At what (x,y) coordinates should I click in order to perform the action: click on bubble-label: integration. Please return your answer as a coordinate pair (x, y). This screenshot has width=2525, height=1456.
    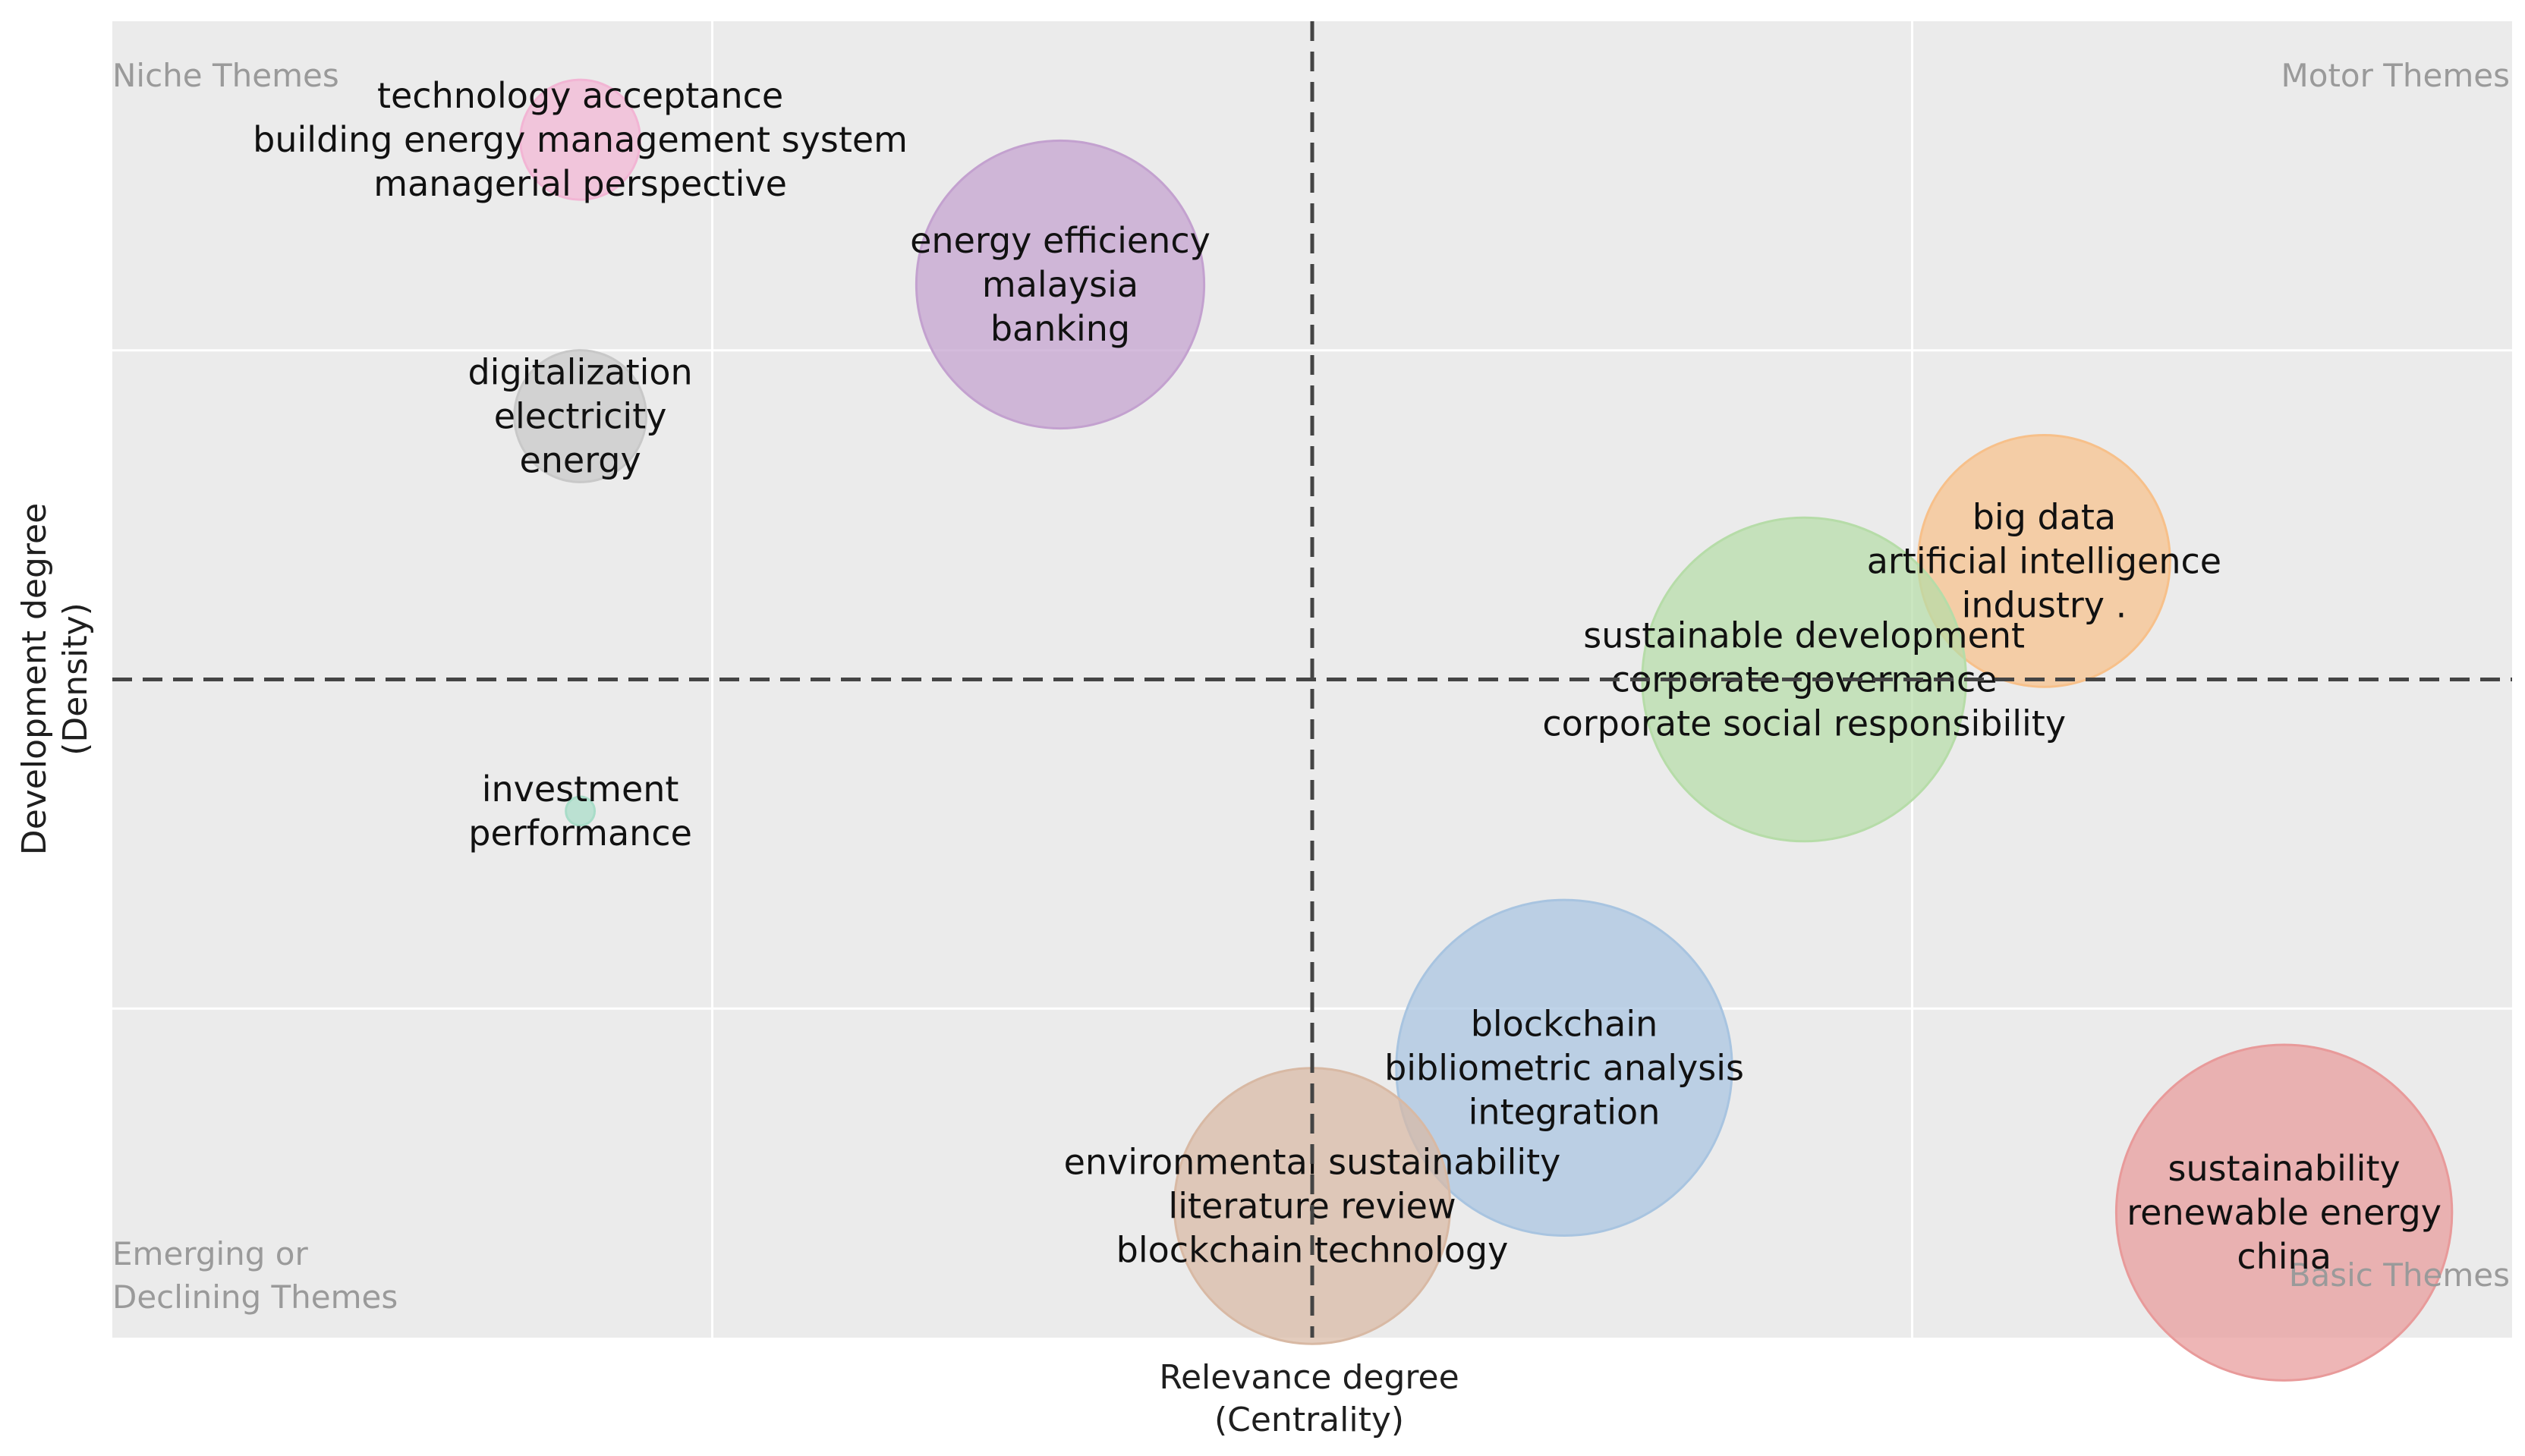
    Looking at the image, I should click on (1565, 1111).